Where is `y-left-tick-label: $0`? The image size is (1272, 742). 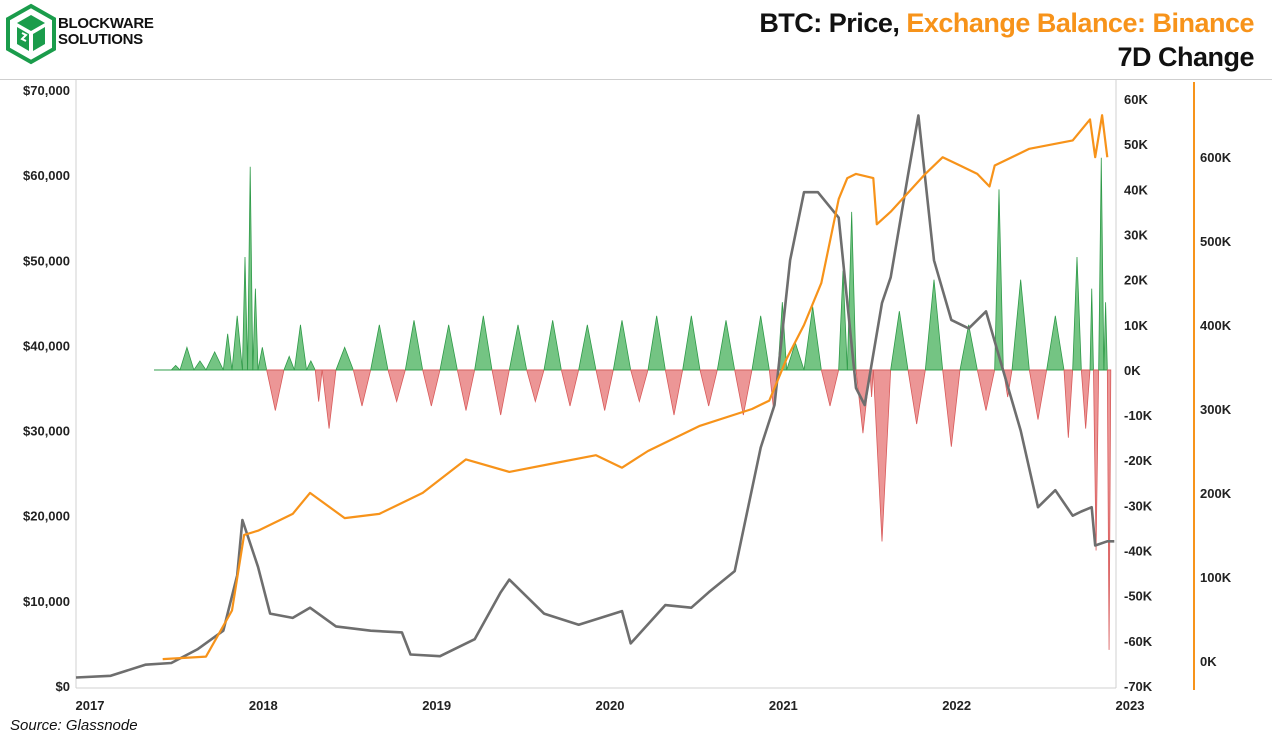 y-left-tick-label: $0 is located at coordinates (63, 686).